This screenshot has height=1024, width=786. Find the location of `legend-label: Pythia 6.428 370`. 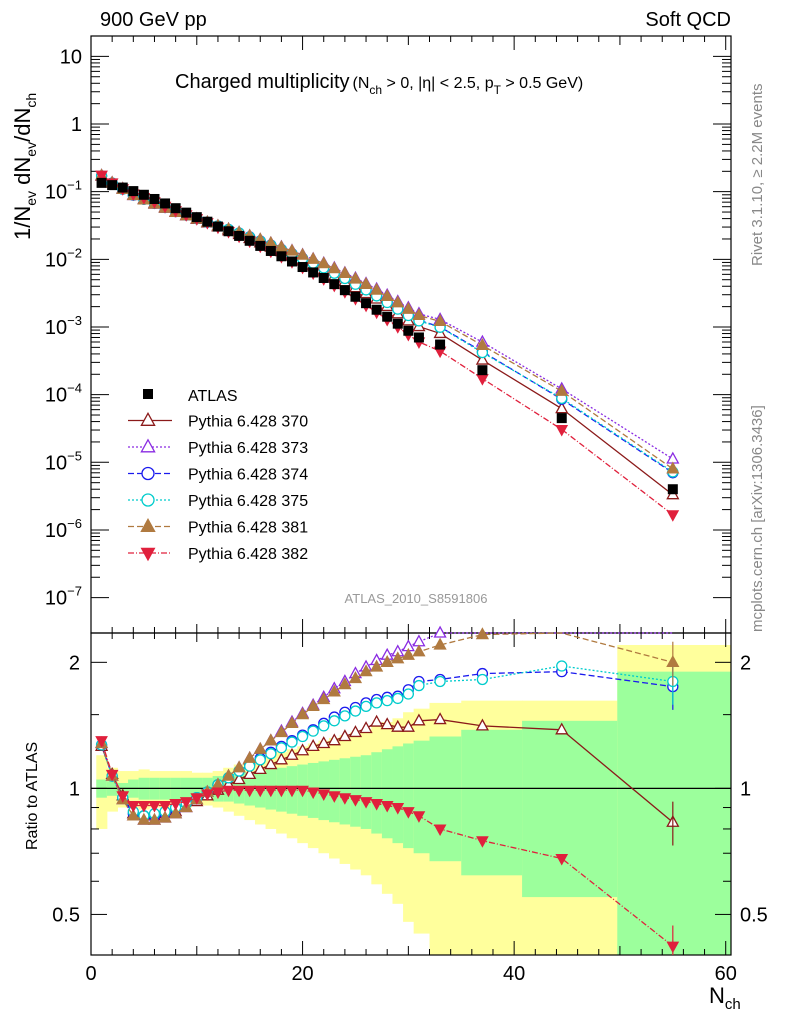

legend-label: Pythia 6.428 370 is located at coordinates (248, 422).